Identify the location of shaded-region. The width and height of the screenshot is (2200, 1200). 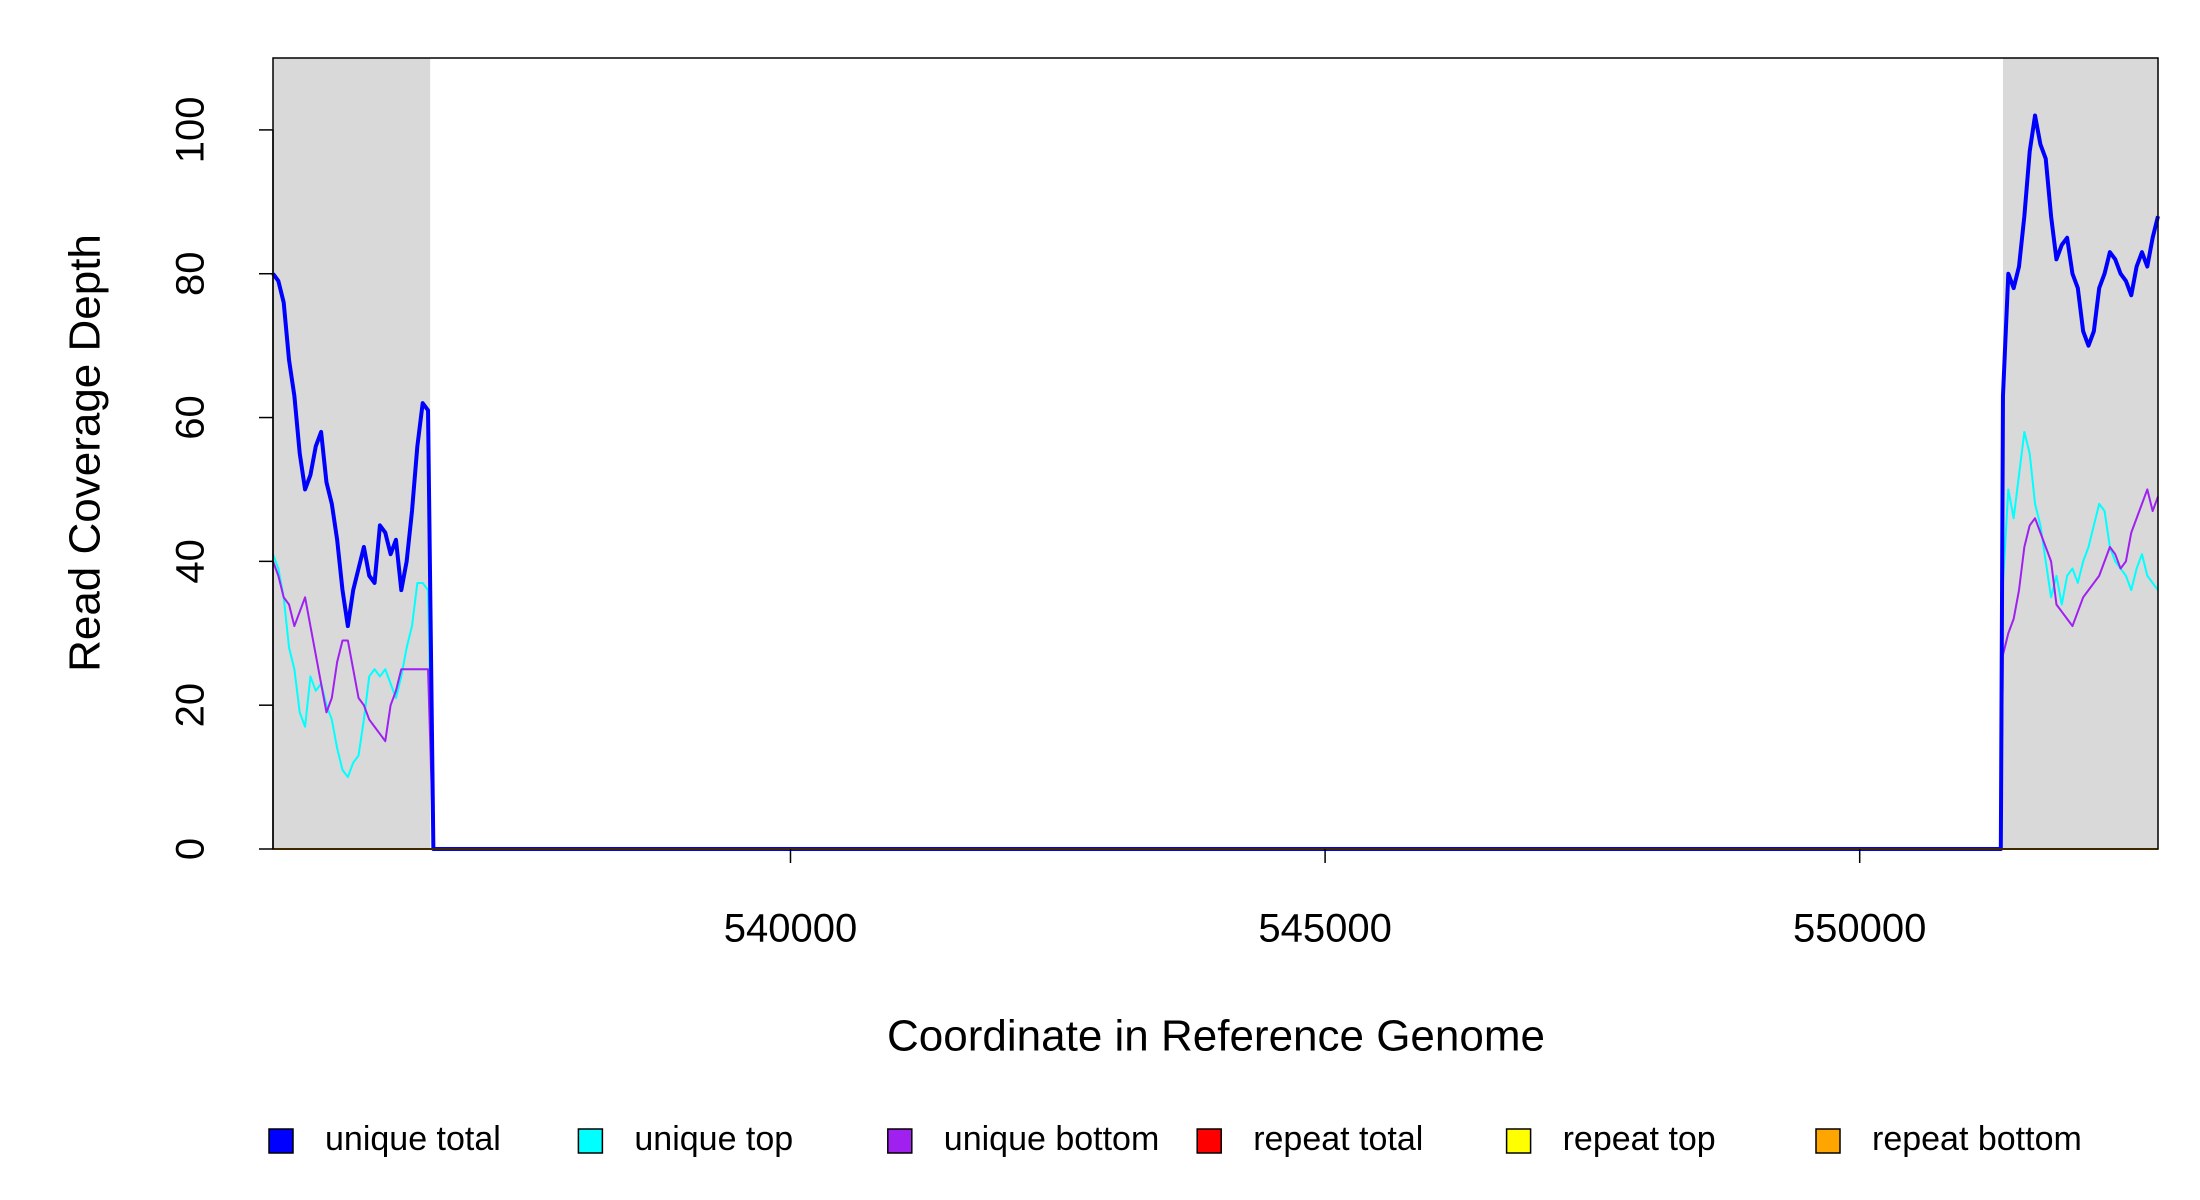
(352, 453).